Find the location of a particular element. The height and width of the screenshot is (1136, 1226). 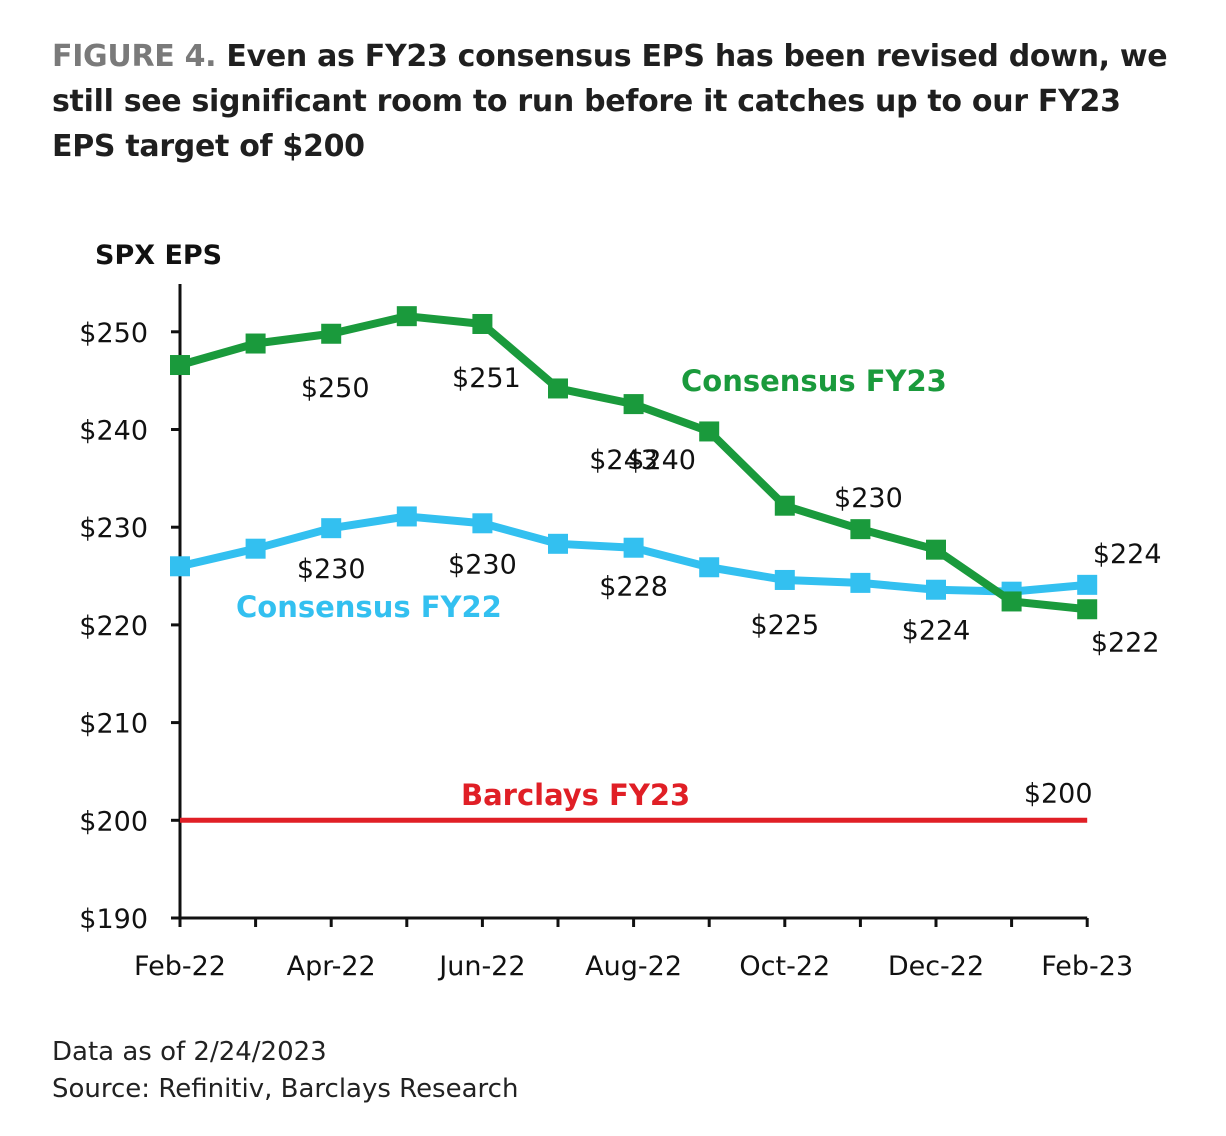

x-tick-label: Aug-22 is located at coordinates (633, 966).